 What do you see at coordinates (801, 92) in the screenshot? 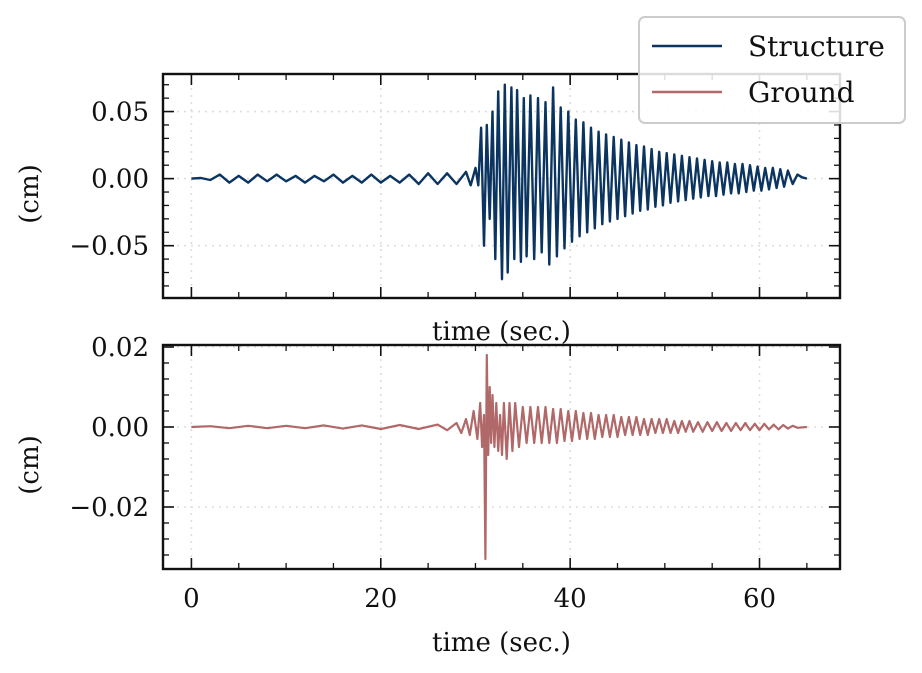
I see `legend-label-ground: Ground` at bounding box center [801, 92].